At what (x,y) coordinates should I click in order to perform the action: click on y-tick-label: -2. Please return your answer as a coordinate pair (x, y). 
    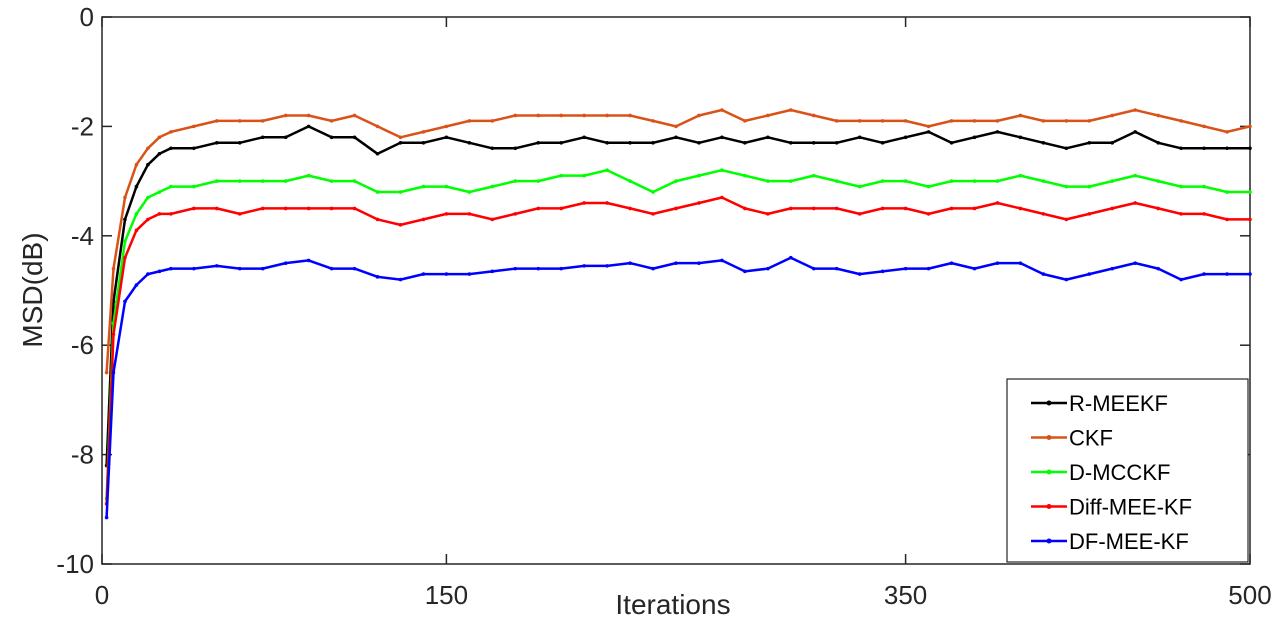
    Looking at the image, I should click on (82, 126).